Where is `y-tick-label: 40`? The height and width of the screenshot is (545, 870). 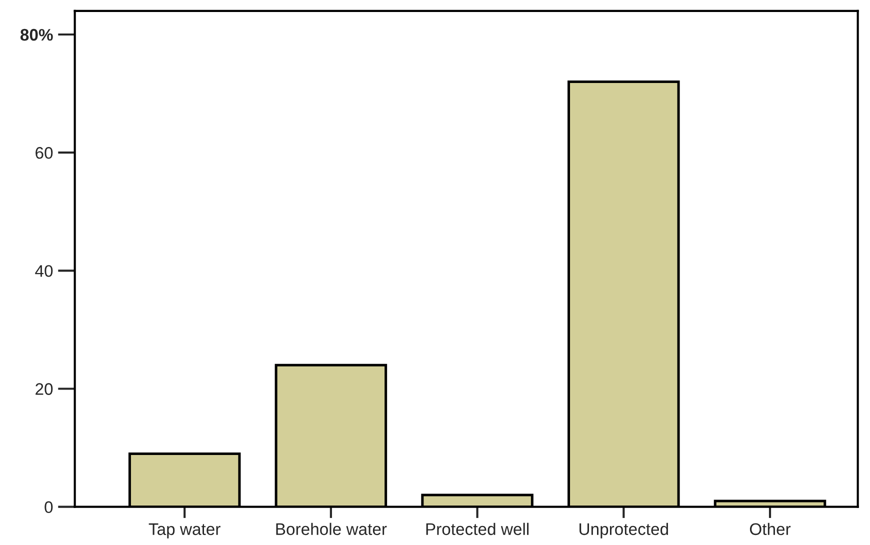
y-tick-label: 40 is located at coordinates (44, 271).